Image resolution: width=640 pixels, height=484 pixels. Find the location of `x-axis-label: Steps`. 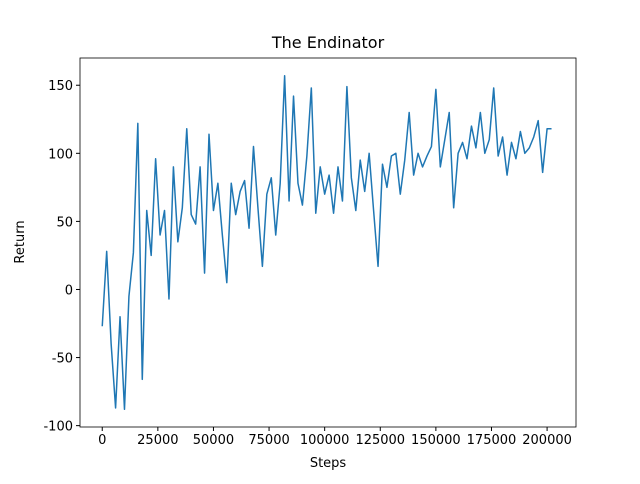

x-axis-label: Steps is located at coordinates (328, 463).